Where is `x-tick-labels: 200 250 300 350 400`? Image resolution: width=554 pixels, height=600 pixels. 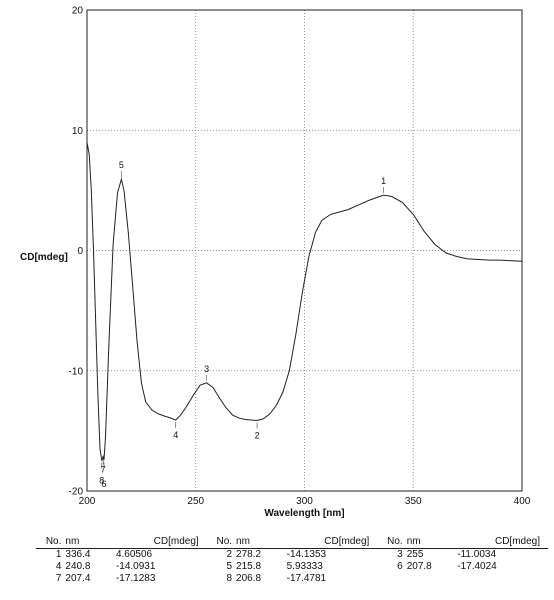
x-tick-labels: 200 250 300 350 400 is located at coordinates (305, 501).